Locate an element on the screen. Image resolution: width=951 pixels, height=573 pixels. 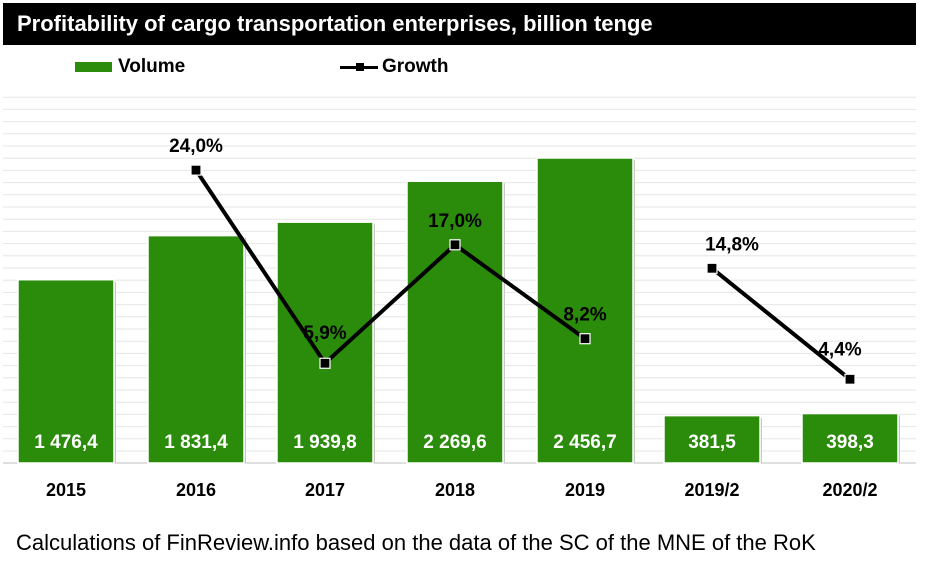
legend-swatch-volume is located at coordinates (93, 67).